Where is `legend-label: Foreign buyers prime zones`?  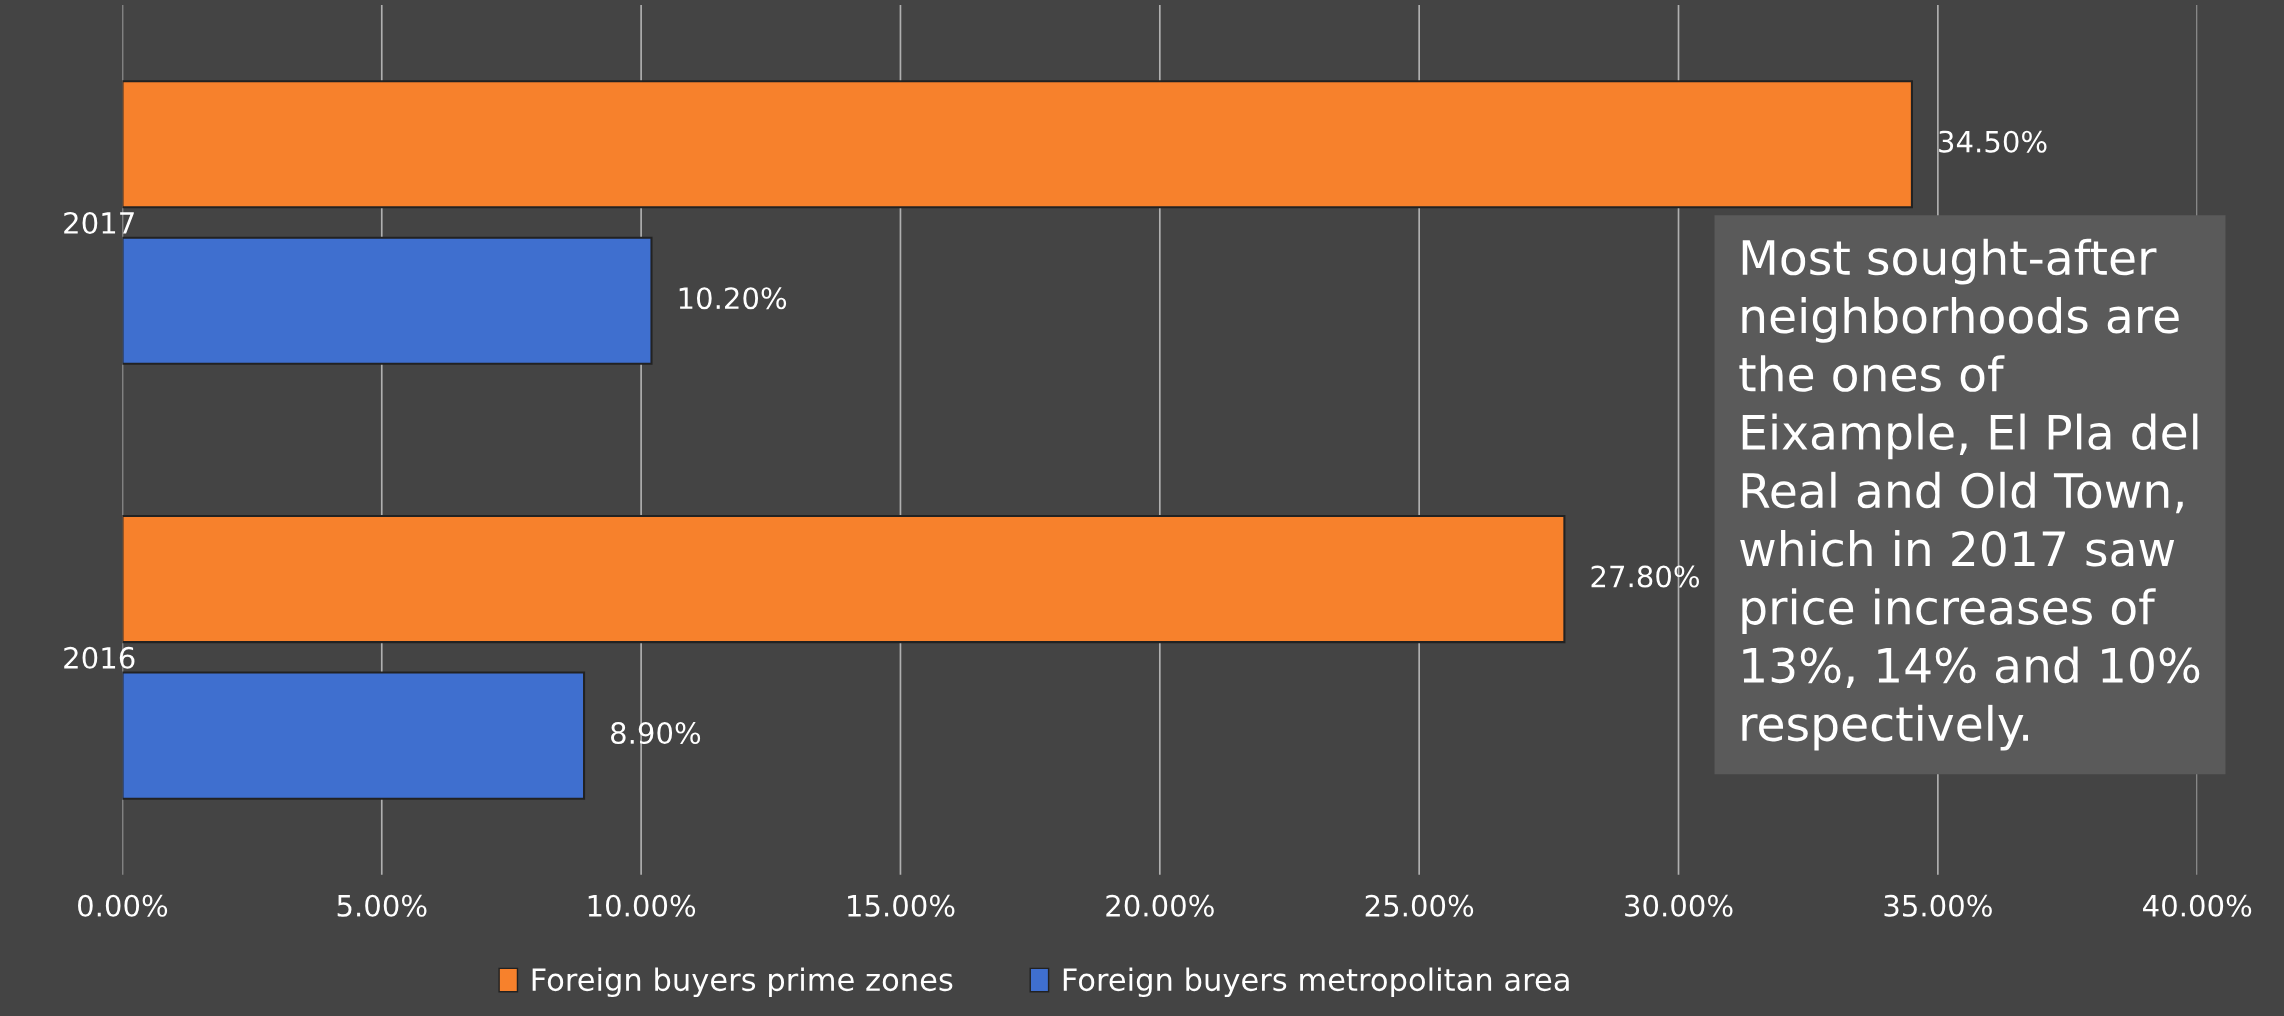
legend-label: Foreign buyers prime zones is located at coordinates (742, 982).